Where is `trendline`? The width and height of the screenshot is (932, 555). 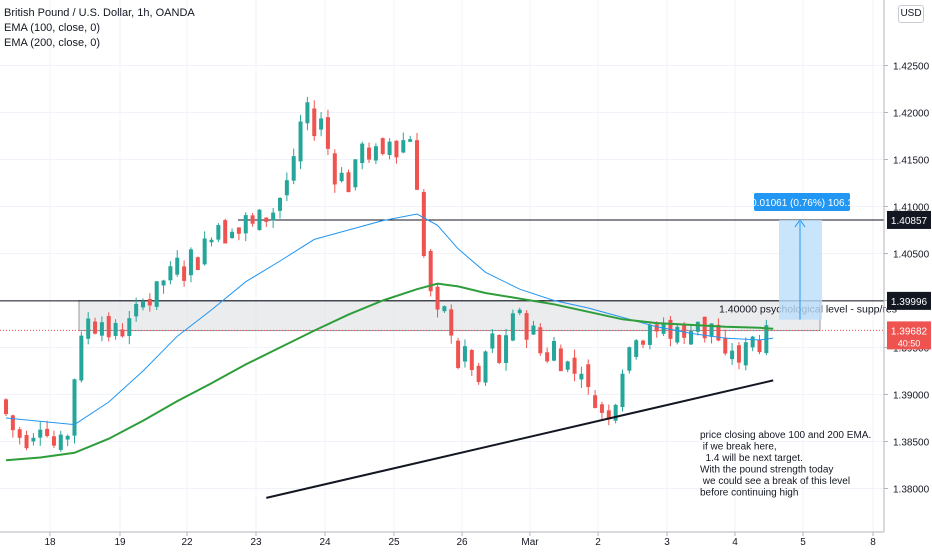
trendline is located at coordinates (520, 439).